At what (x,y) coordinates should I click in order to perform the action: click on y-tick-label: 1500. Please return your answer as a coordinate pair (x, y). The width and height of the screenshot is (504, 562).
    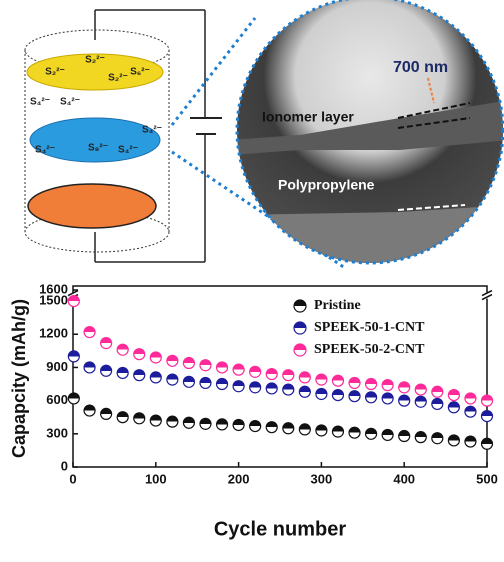
    Looking at the image, I should click on (53, 300).